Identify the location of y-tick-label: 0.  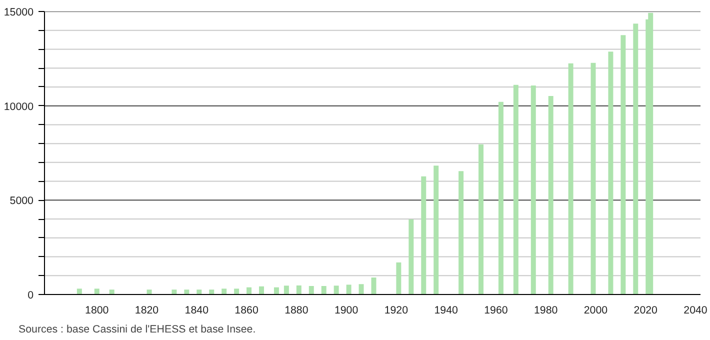
(31, 296).